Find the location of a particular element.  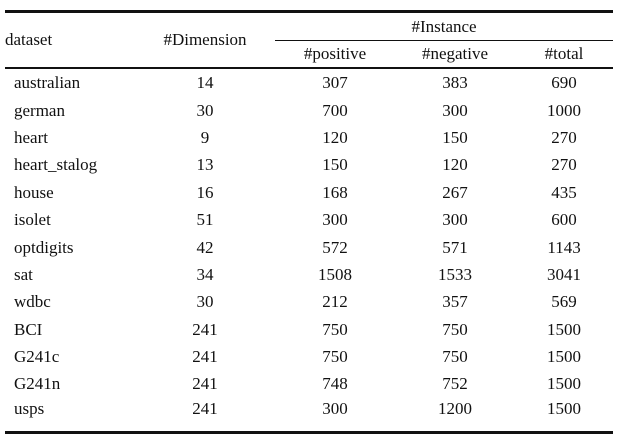

cell-dimension: 9 is located at coordinates (205, 137).